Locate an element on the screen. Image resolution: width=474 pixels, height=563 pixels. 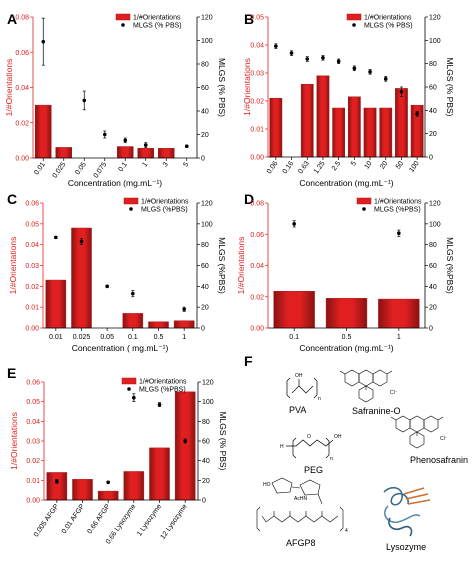
safranine-counterion: Cl⁻ is located at coordinates (394, 393).